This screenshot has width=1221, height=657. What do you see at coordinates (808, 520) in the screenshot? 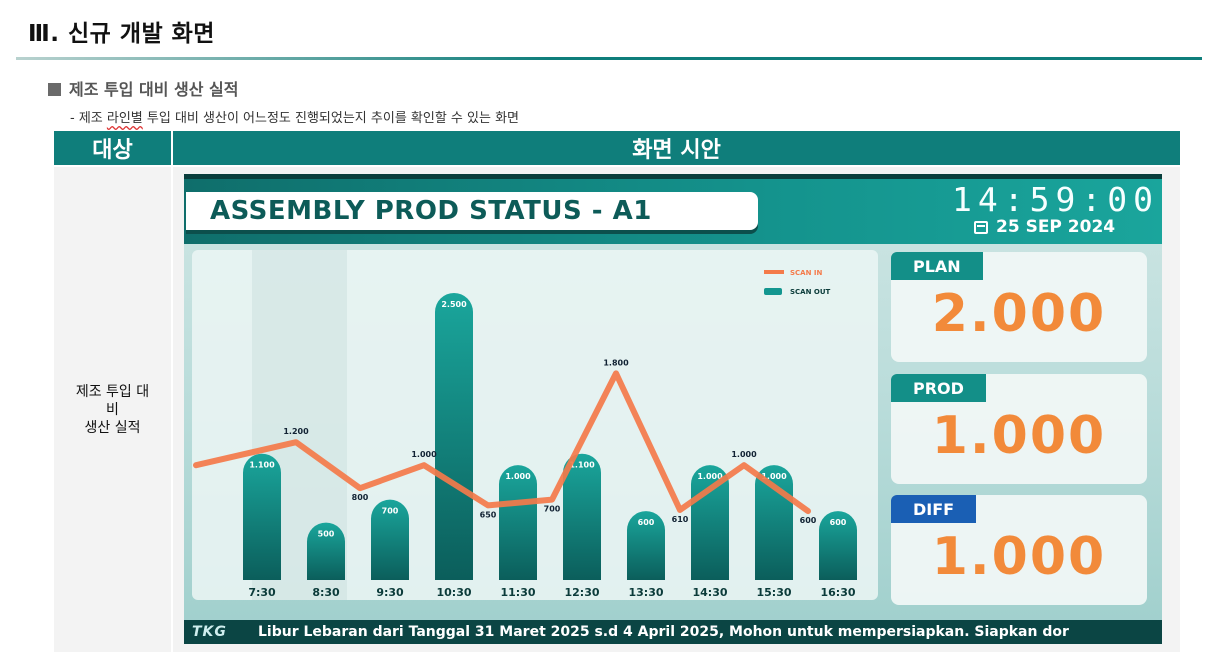
I see `line-label-15:30: 600` at bounding box center [808, 520].